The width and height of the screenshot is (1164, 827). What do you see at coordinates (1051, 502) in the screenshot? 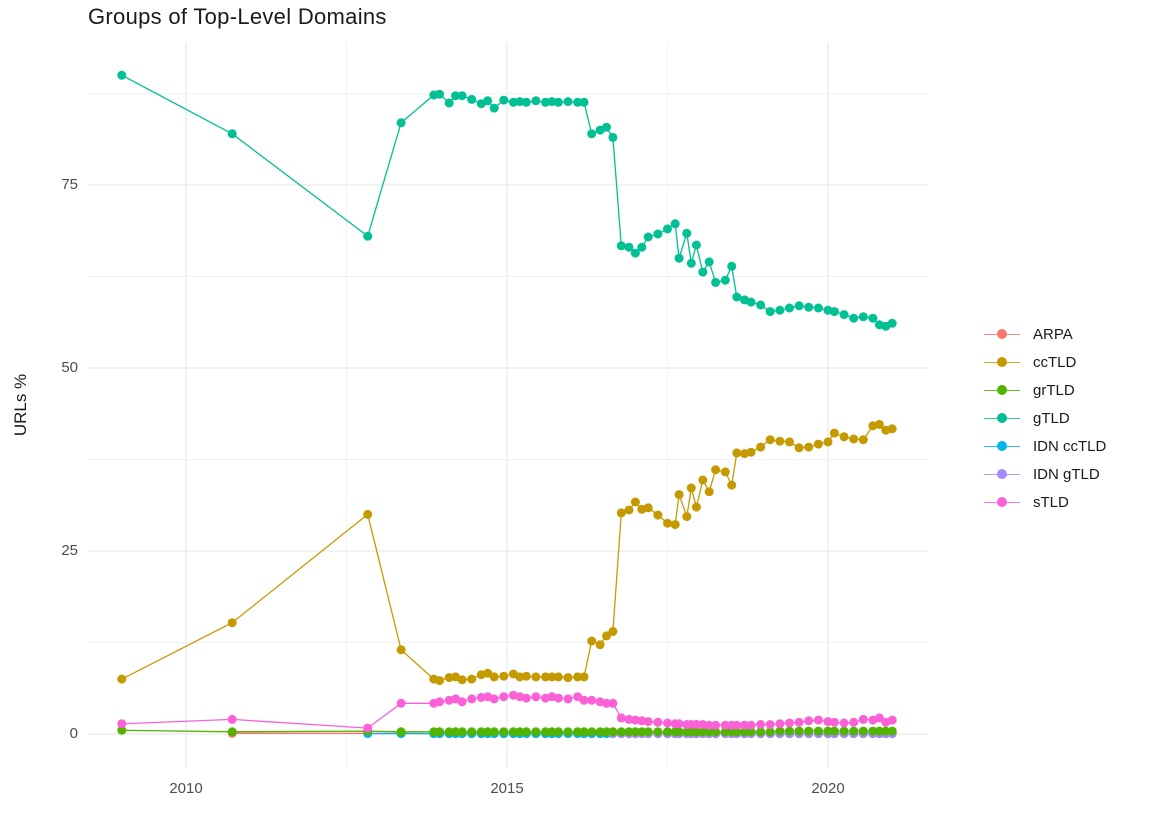
I see `legend-item-label: sTLD` at bounding box center [1051, 502].